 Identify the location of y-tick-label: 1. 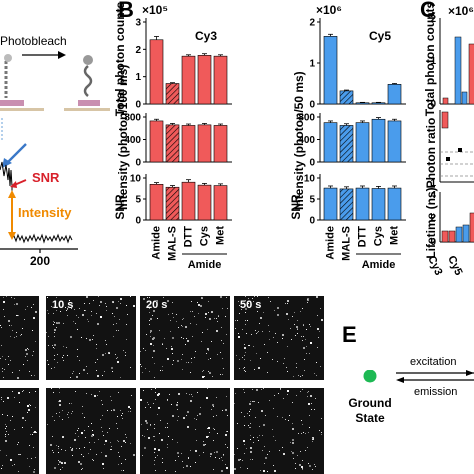
(312, 64).